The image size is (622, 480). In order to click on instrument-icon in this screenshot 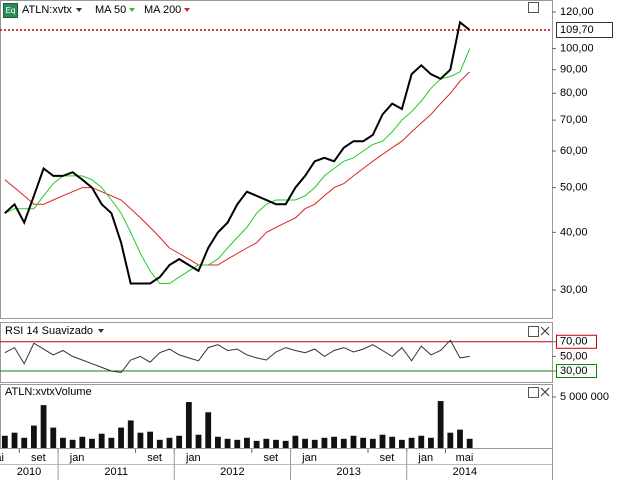, I will do `click(10, 10)`.